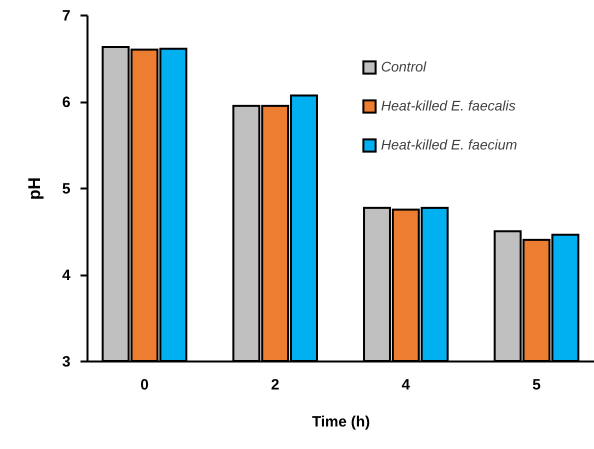 The image size is (594, 449). I want to click on legend-label: Control, so click(404, 66).